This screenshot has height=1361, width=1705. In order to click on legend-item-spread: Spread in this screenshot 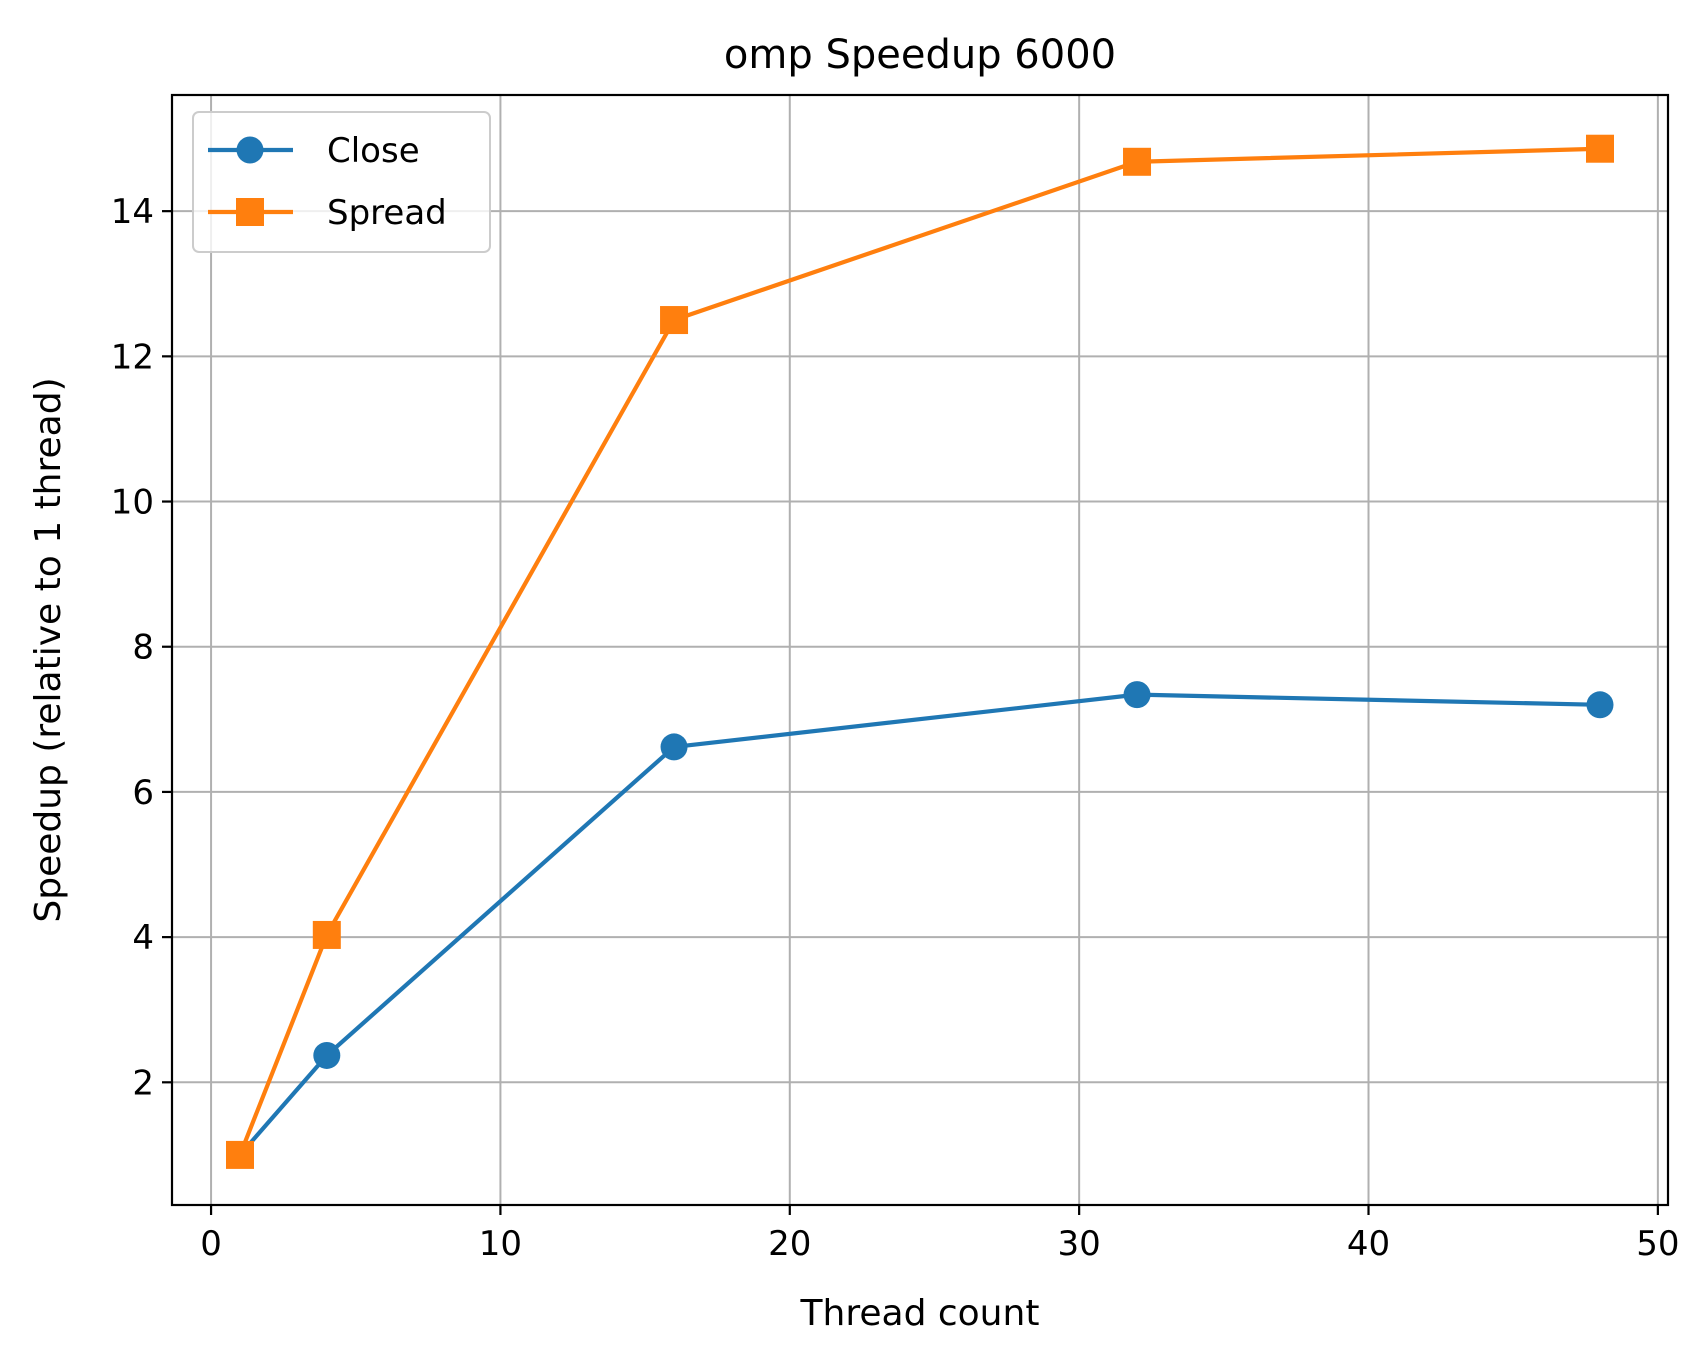, I will do `click(327, 213)`.